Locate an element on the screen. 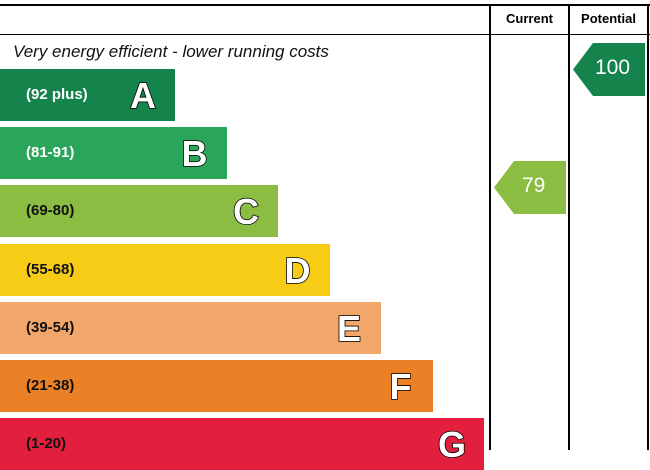  band-range-label: (55-68) is located at coordinates (50, 269).